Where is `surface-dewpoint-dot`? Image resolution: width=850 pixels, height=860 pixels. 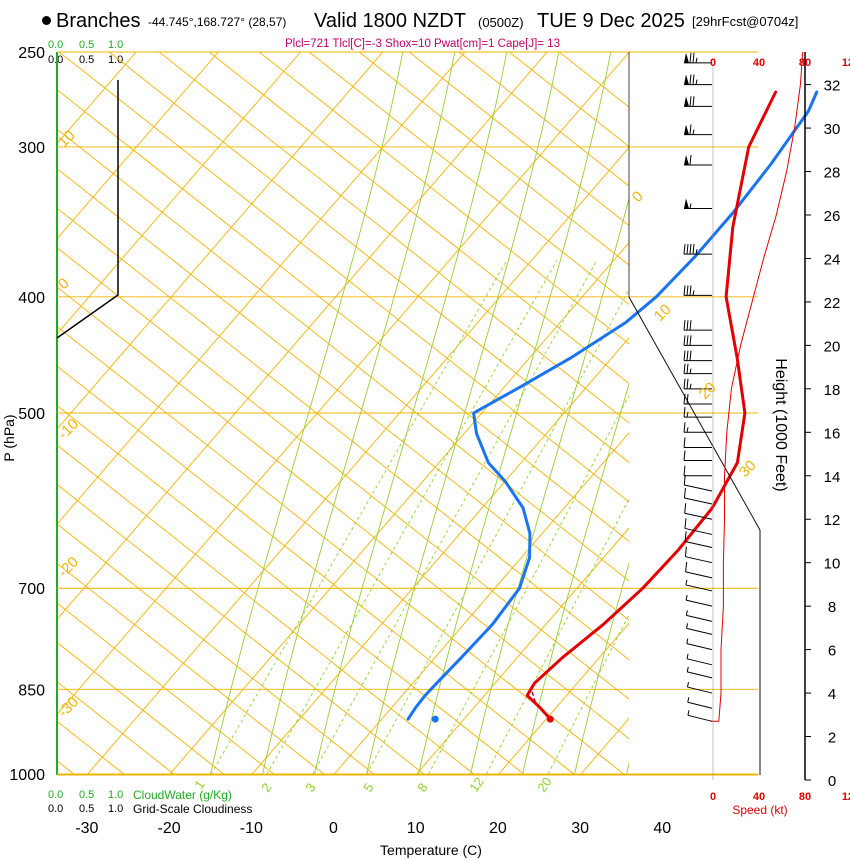
surface-dewpoint-dot is located at coordinates (435, 719).